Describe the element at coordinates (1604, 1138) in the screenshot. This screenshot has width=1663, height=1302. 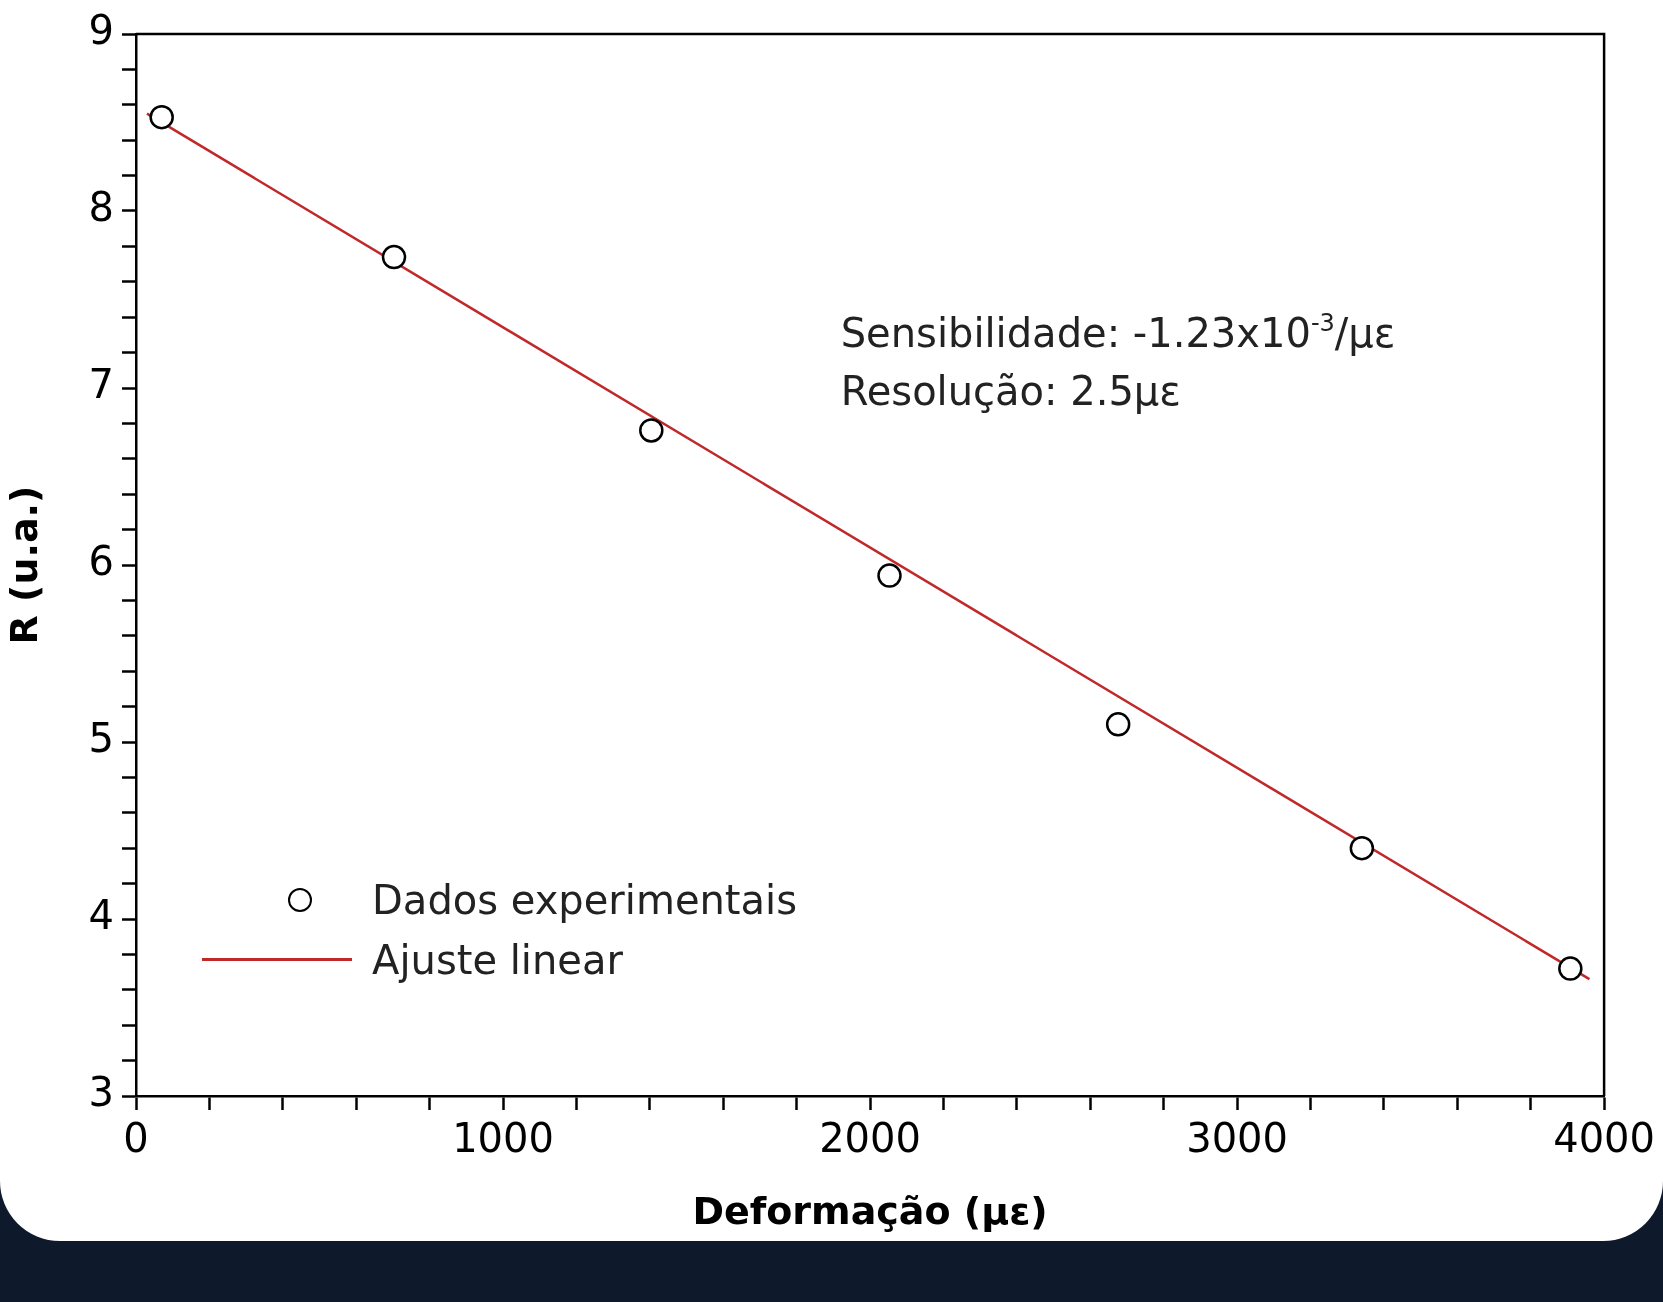
I see `x-tick-label: 4000` at that location.